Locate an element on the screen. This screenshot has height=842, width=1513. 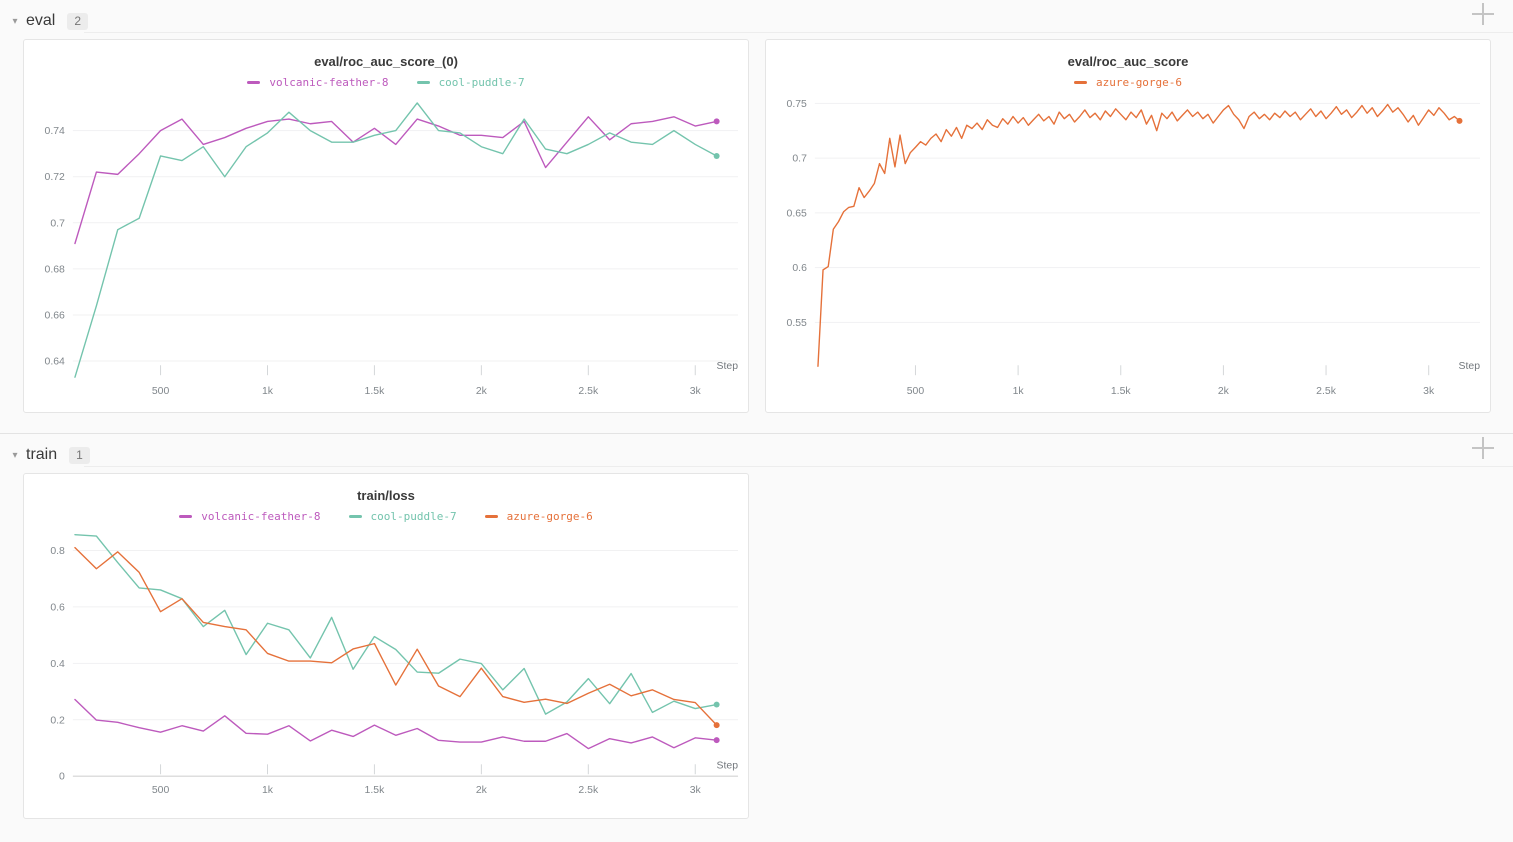
y-tick-label: 0.8 is located at coordinates (57, 551).